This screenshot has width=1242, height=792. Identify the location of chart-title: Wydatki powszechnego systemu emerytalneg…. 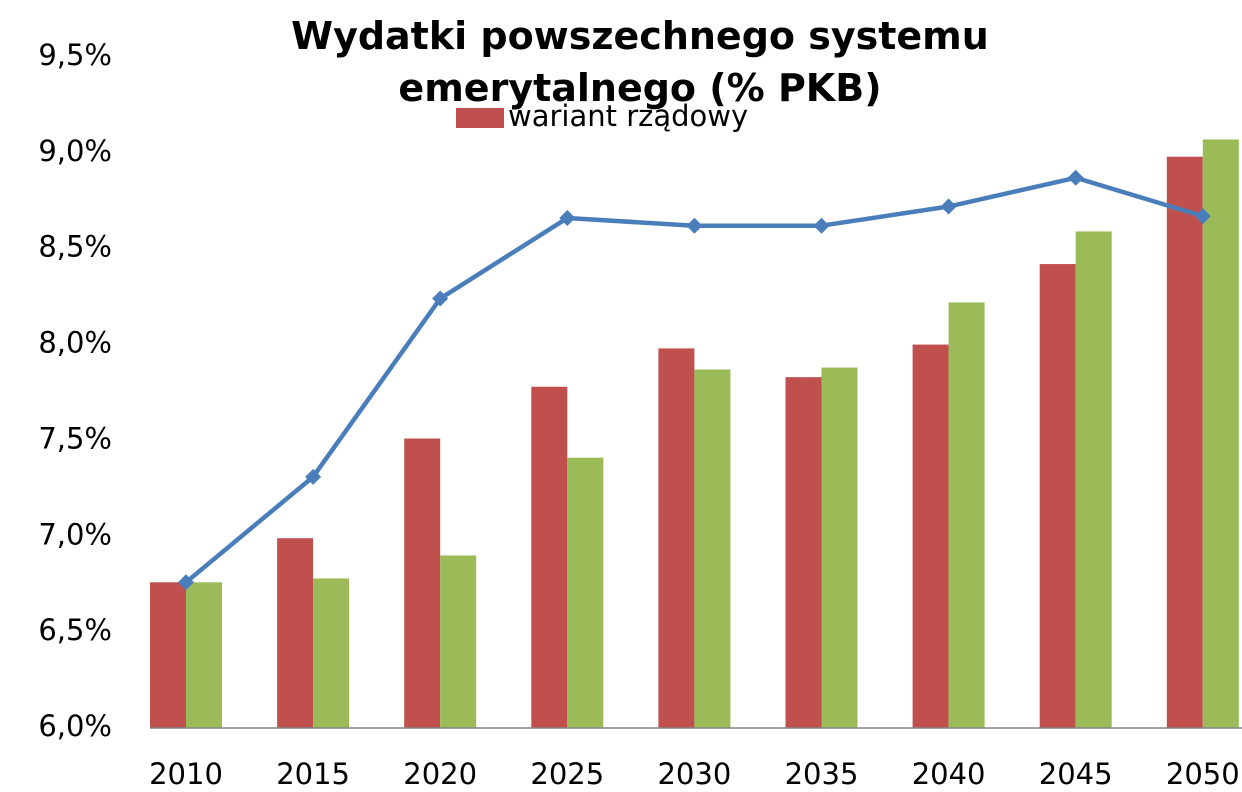
(640, 62).